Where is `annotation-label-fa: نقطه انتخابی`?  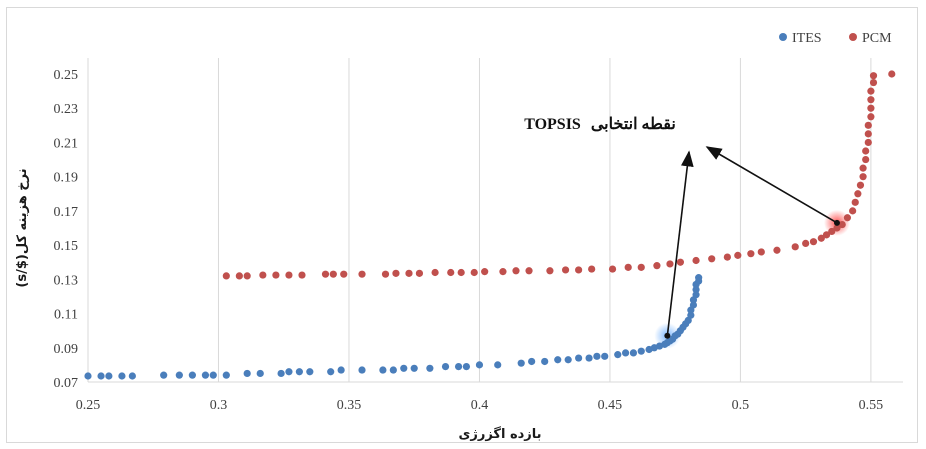
annotation-label-fa: نقطه انتخابی is located at coordinates (633, 124).